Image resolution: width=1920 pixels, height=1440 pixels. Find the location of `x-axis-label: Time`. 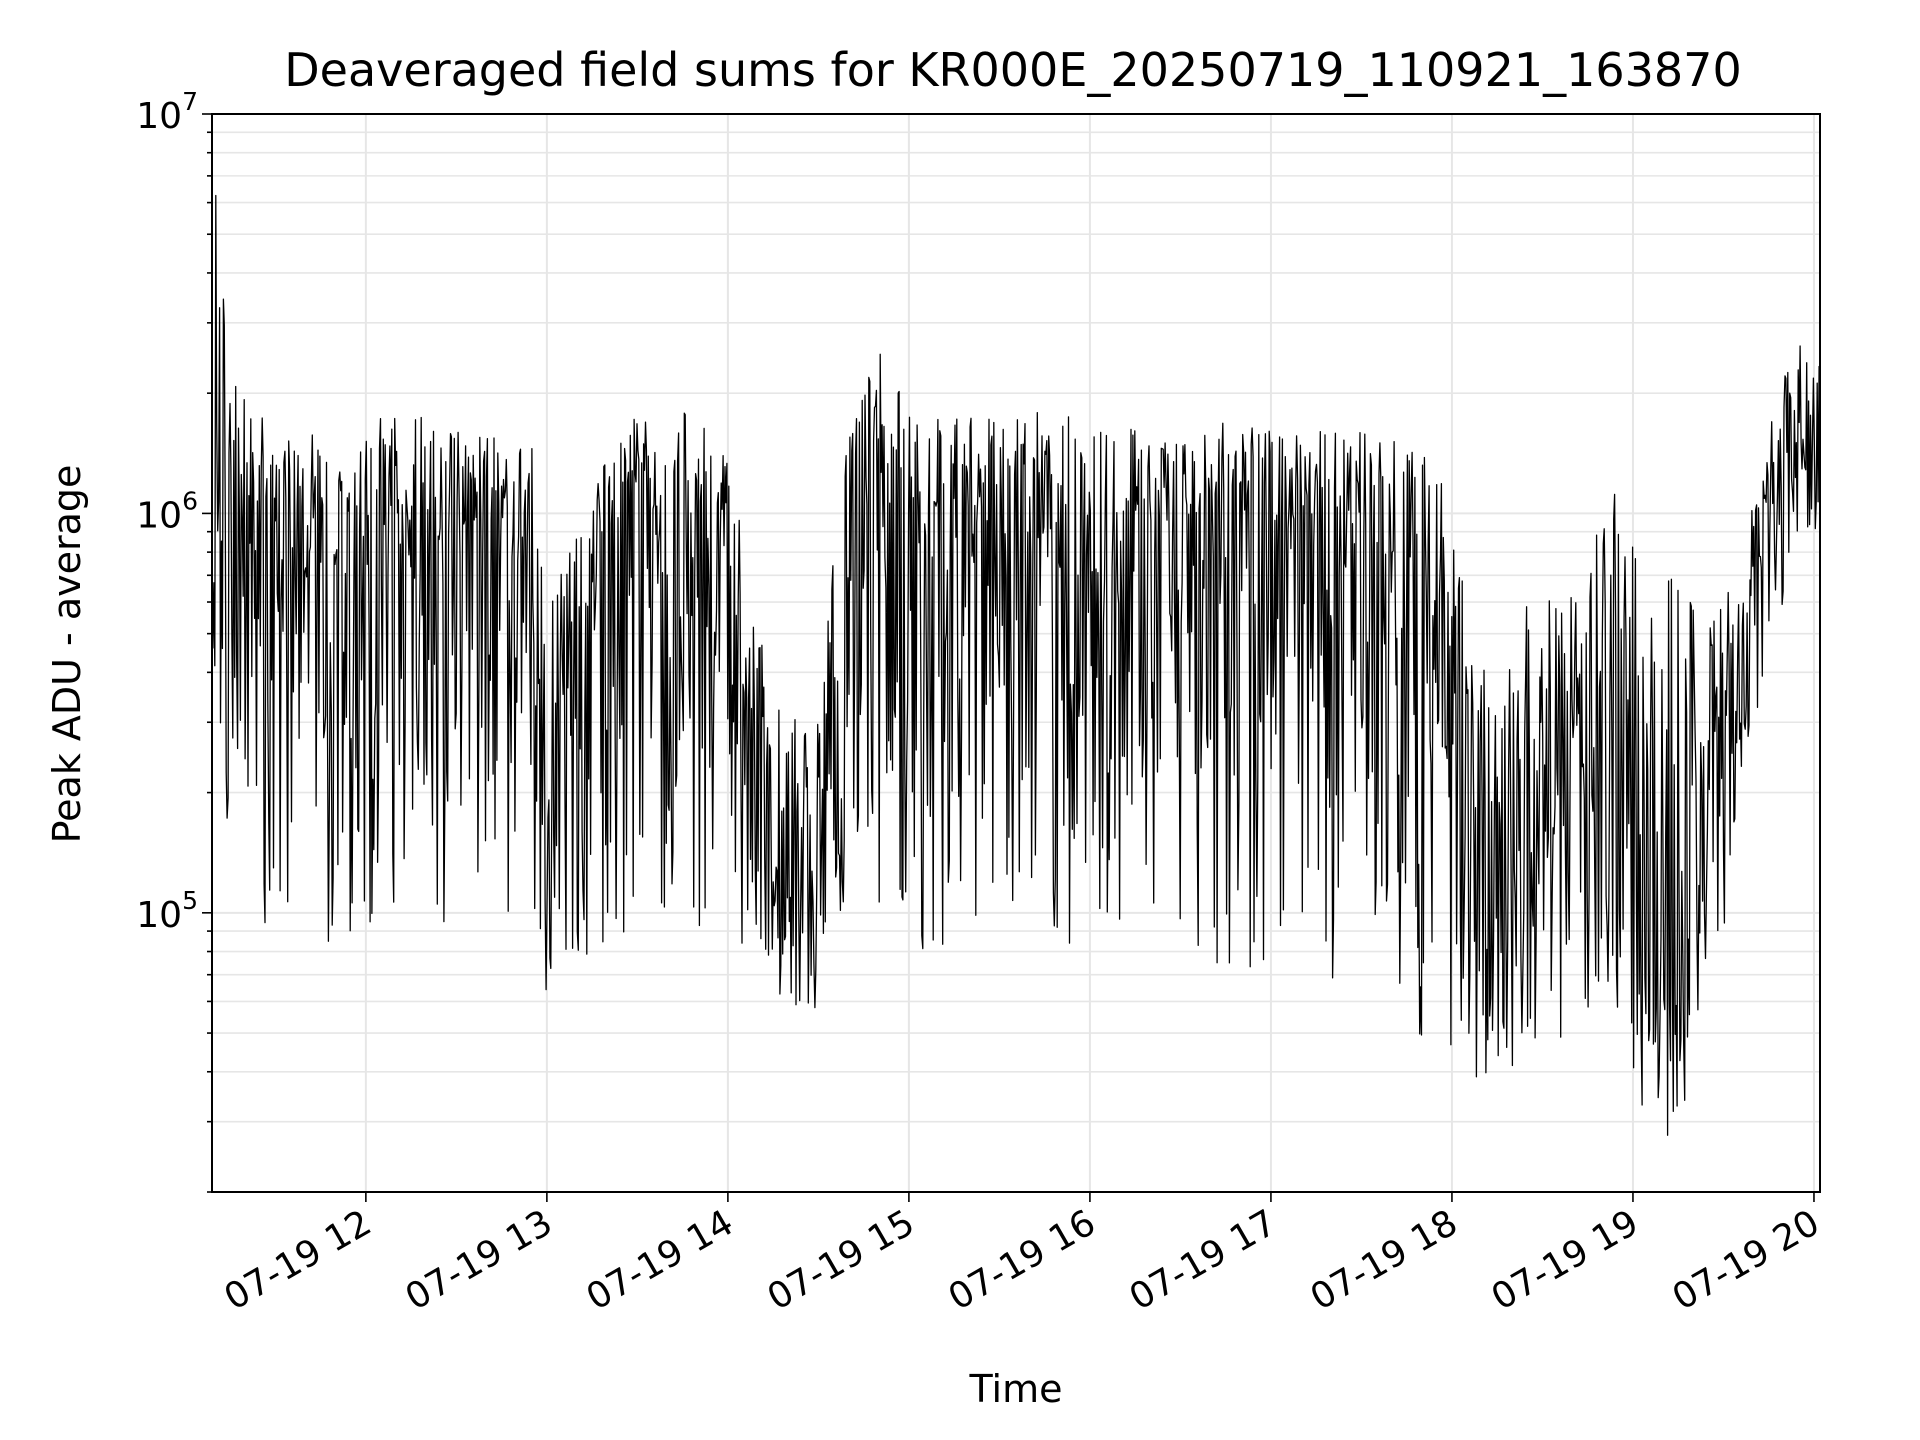

x-axis-label: Time is located at coordinates (1016, 1389).